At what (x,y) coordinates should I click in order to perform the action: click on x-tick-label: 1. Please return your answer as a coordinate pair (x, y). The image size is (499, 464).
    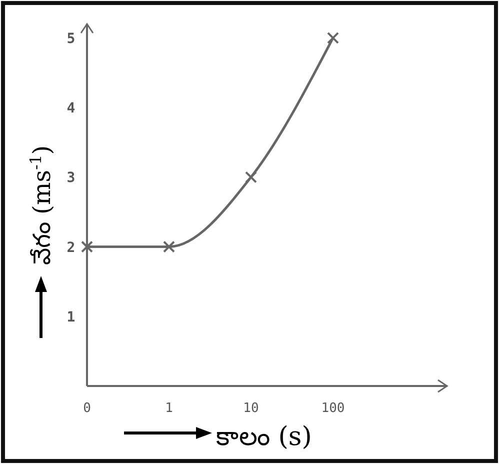
    Looking at the image, I should click on (169, 408).